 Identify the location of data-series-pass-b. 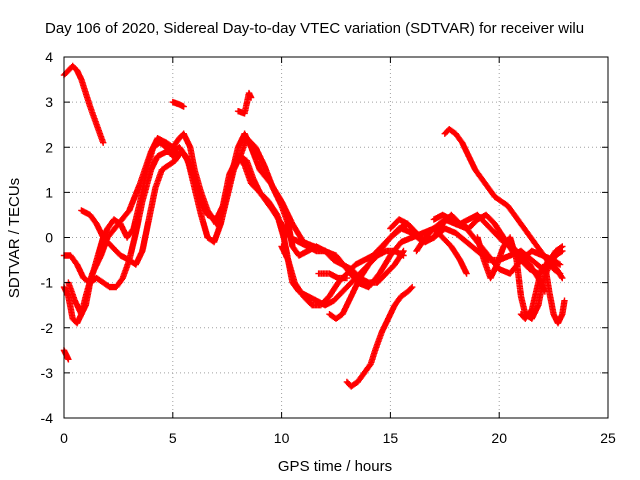
(66, 355).